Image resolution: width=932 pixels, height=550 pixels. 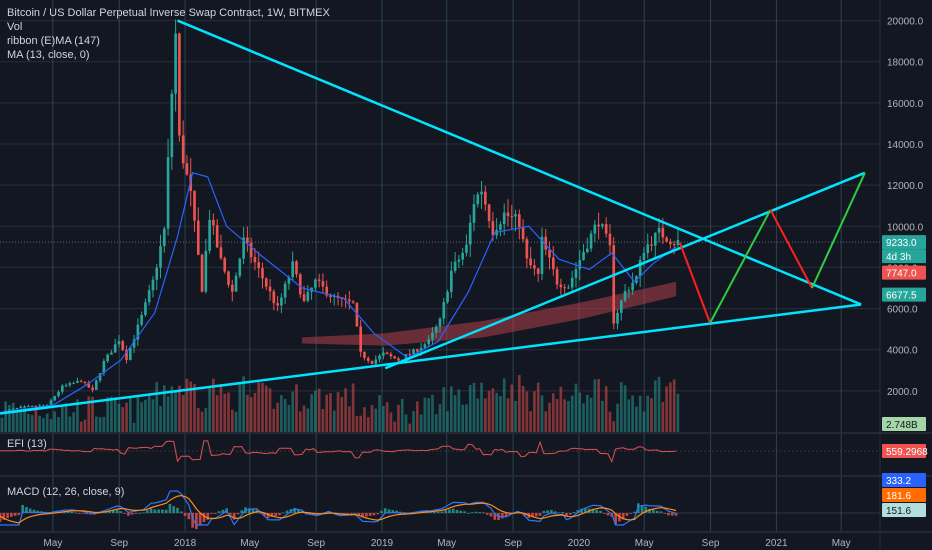 What do you see at coordinates (902, 310) in the screenshot?
I see `price-tick-label: 6000.0` at bounding box center [902, 310].